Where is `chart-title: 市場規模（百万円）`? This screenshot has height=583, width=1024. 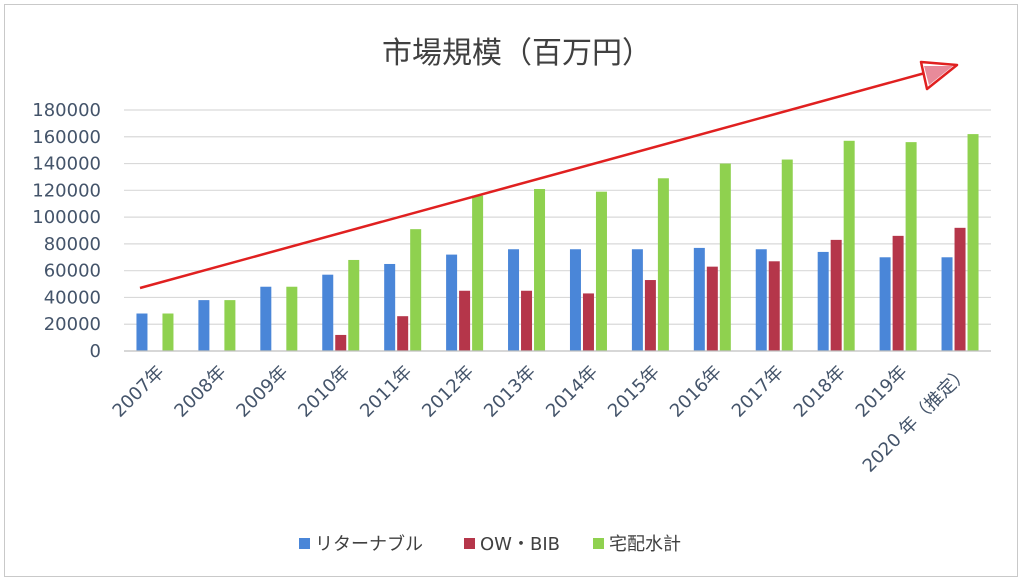 chart-title: 市場規模（百万円） is located at coordinates (517, 53).